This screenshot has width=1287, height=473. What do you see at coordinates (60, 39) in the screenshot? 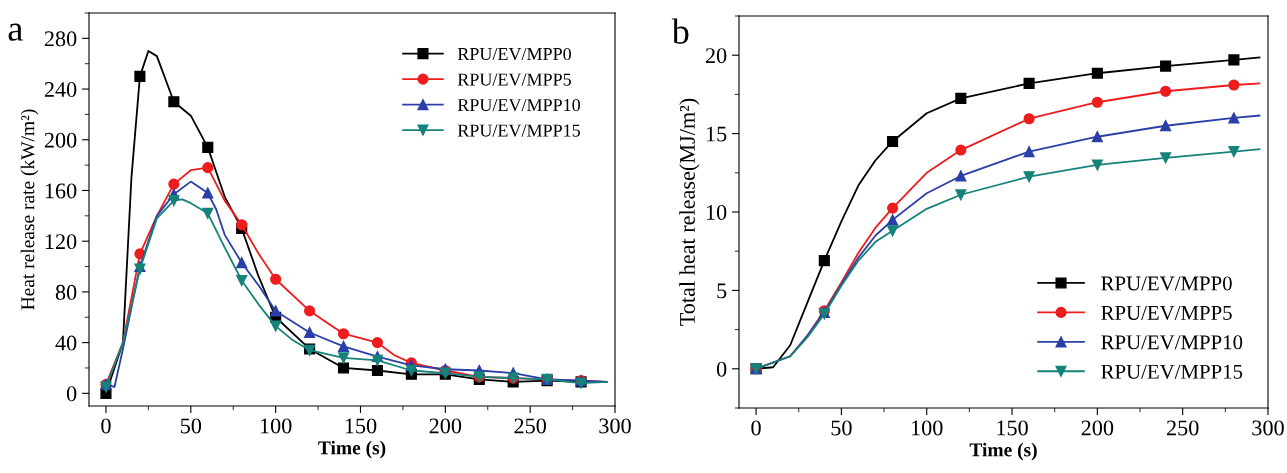
I see `y-tick-label: 280` at bounding box center [60, 39].